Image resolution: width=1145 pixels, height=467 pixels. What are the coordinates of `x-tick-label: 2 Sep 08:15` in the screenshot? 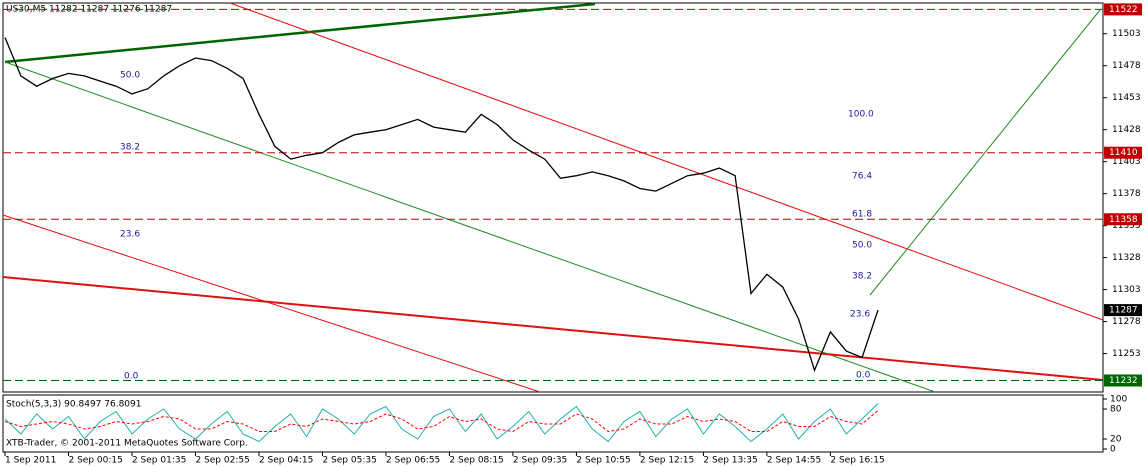 It's located at (476, 461).